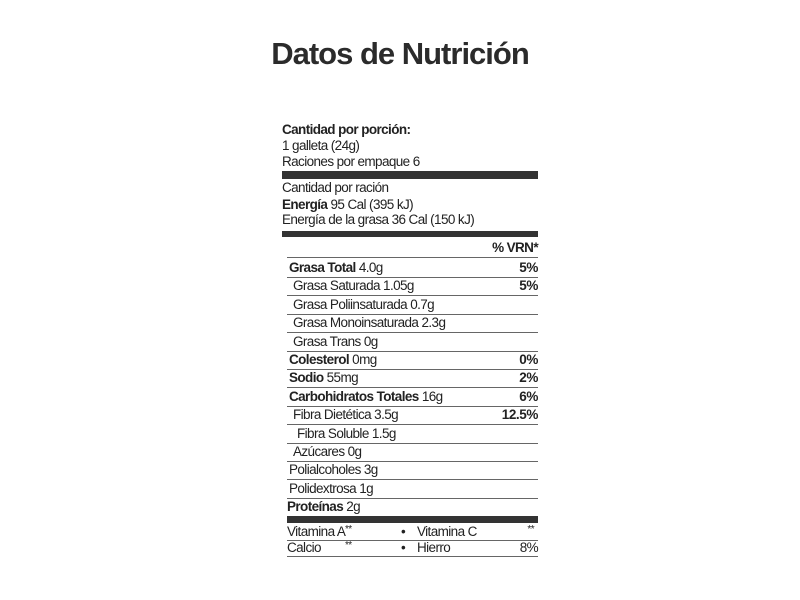 The image size is (800, 600). Describe the element at coordinates (430, 396) in the screenshot. I see `nutrient-amount: 16g` at that location.